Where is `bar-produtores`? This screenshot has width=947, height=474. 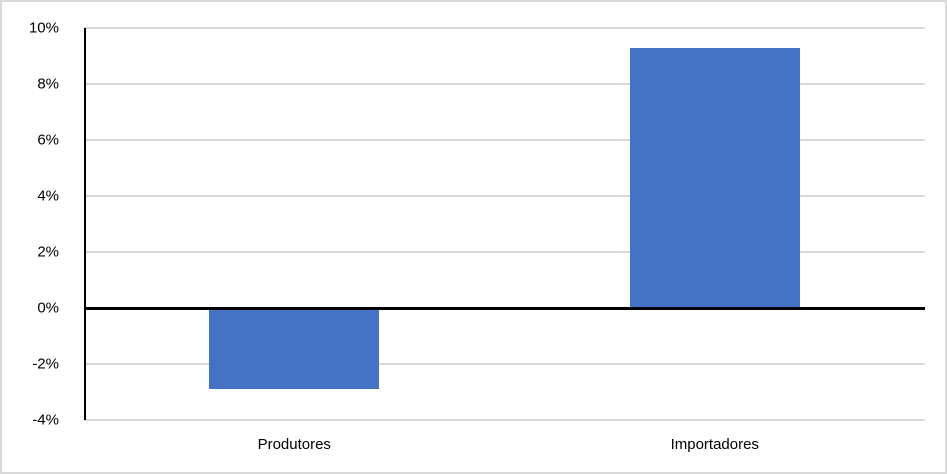 bar-produtores is located at coordinates (294, 349).